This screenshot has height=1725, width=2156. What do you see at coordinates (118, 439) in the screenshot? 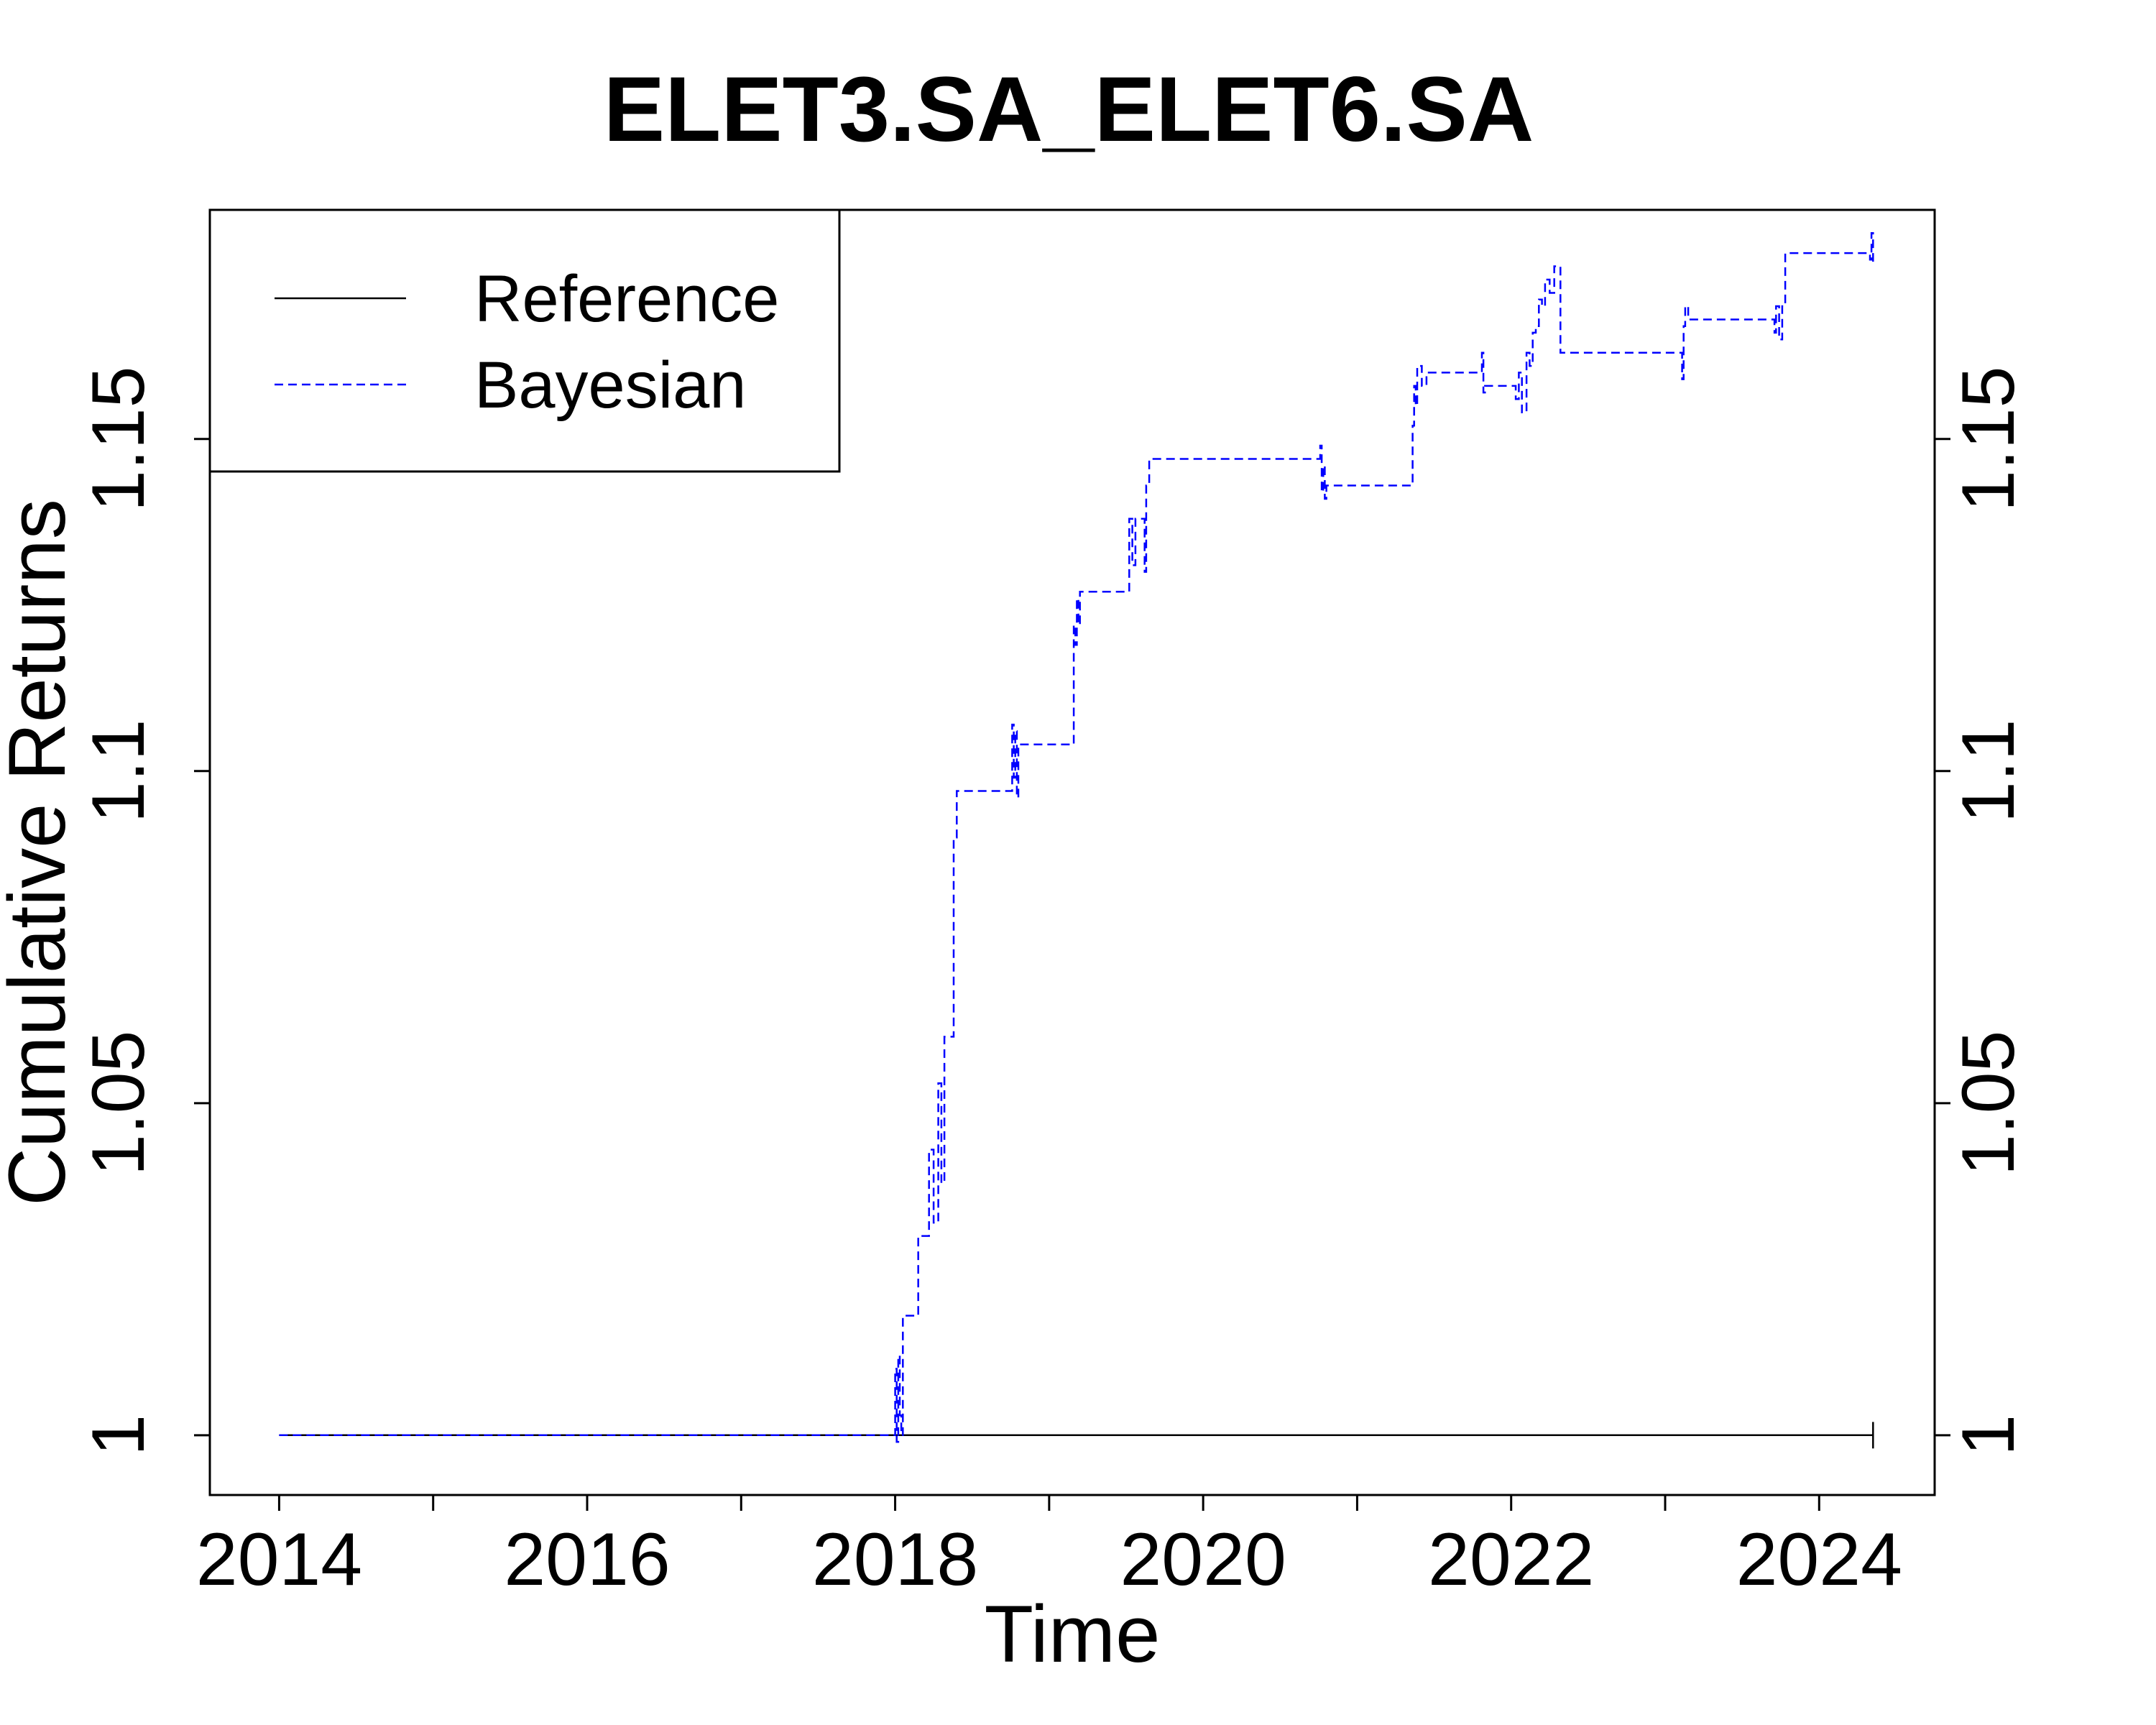
I see `y-tick-label-left: 1.15` at bounding box center [118, 439].